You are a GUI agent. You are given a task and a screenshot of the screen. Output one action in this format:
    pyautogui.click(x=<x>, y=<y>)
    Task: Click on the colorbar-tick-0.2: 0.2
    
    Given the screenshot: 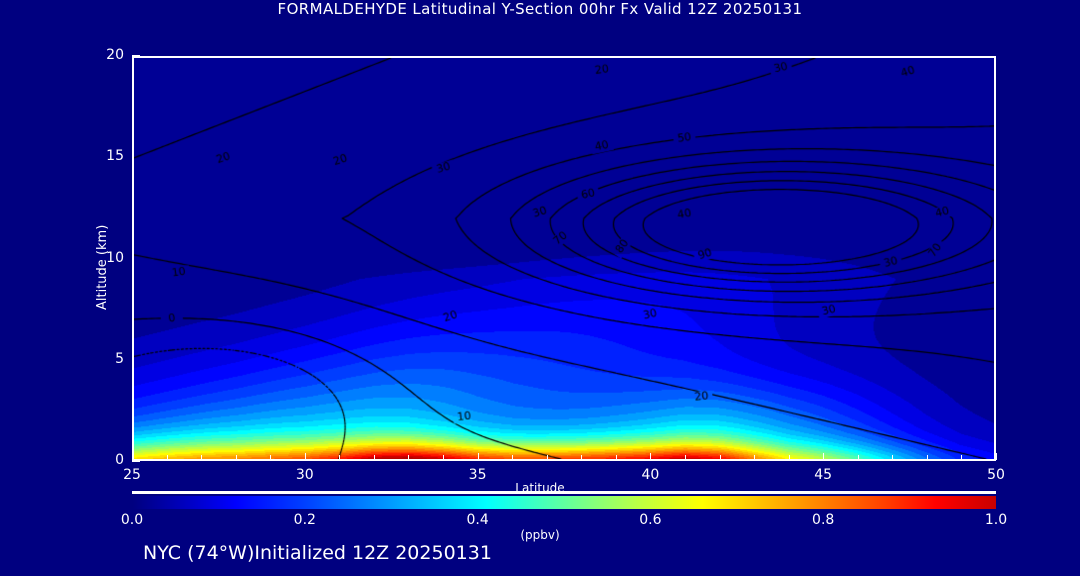 What is the action you would take?
    pyautogui.click(x=304, y=520)
    